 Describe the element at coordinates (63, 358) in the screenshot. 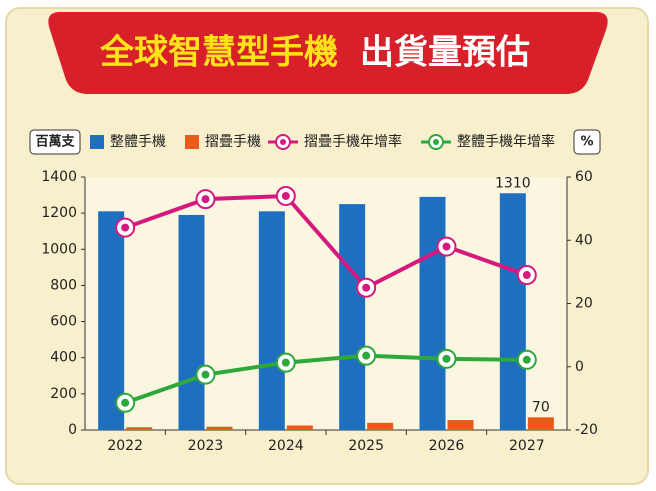

I see `y-tick-label: 400` at that location.